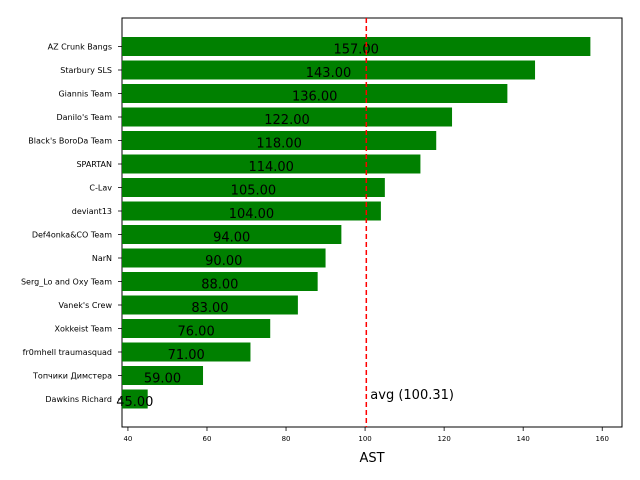 Image resolution: width=640 pixels, height=480 pixels. I want to click on category-label: Serg_Lo and Oxy Team, so click(66, 282).